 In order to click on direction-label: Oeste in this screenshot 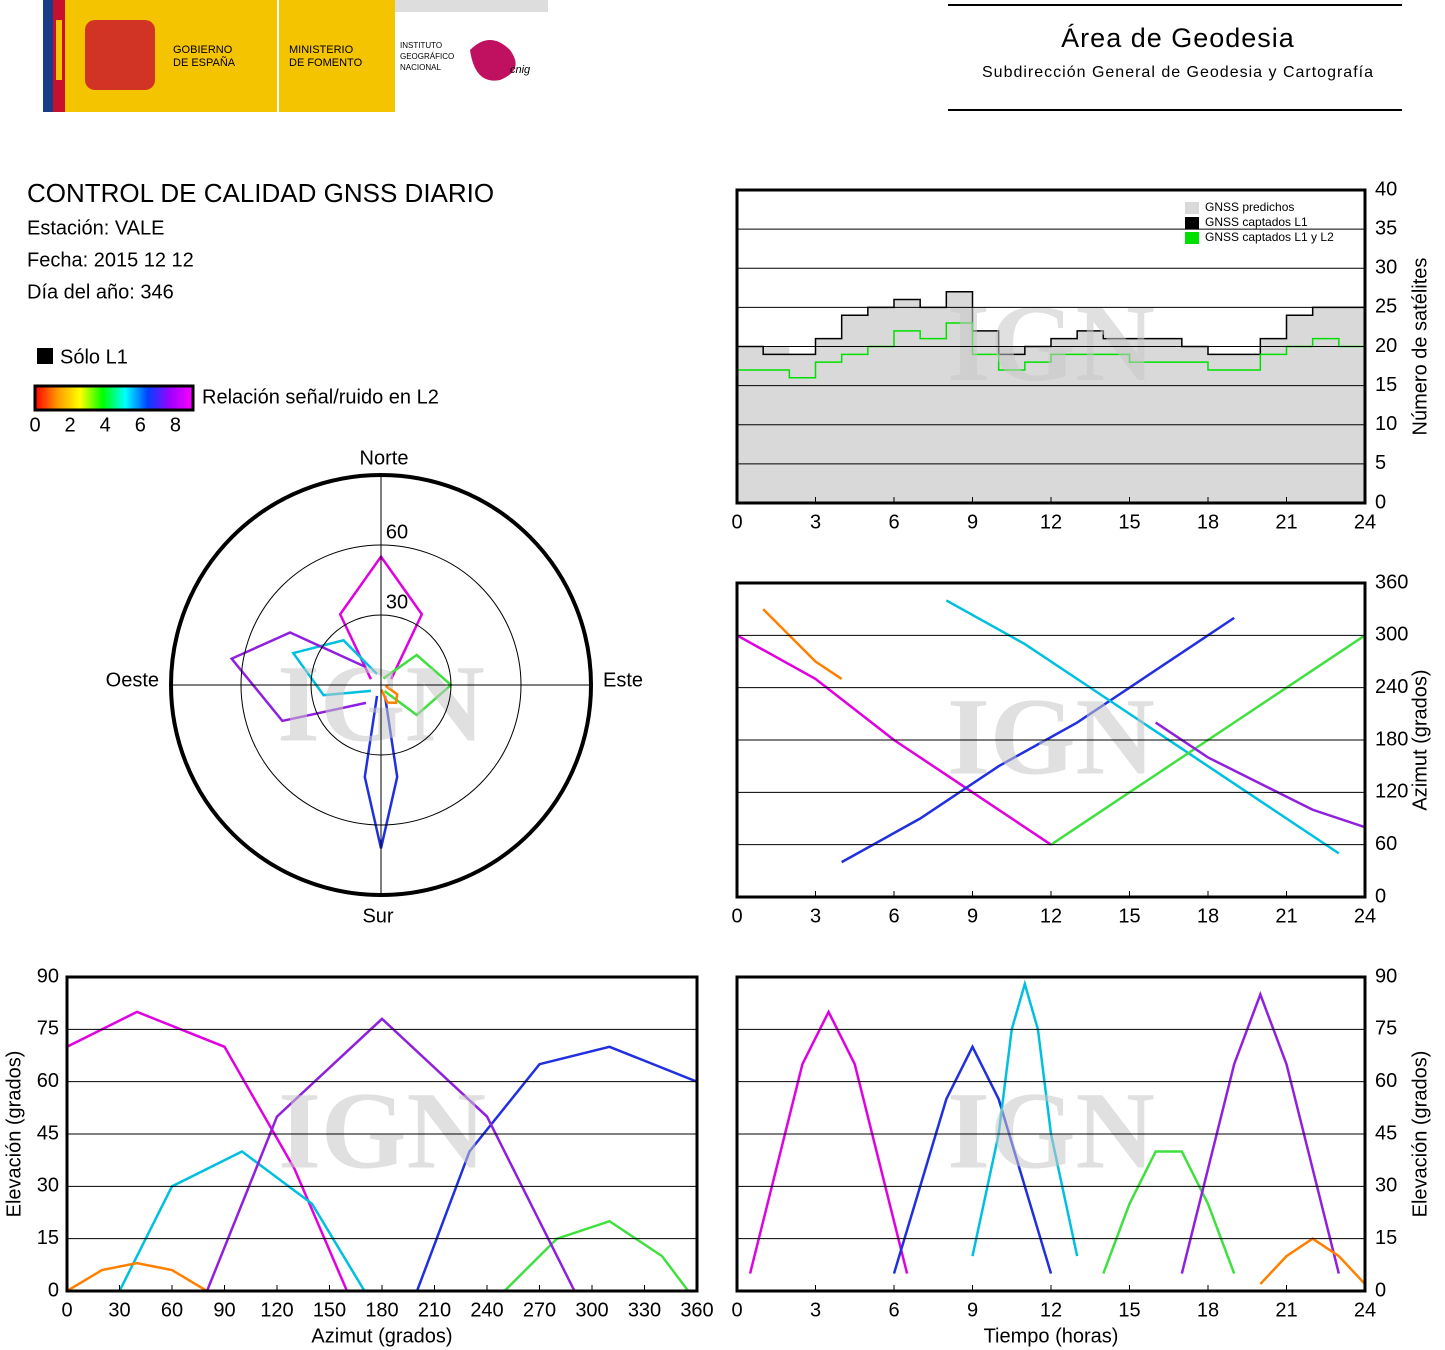, I will do `click(132, 680)`.